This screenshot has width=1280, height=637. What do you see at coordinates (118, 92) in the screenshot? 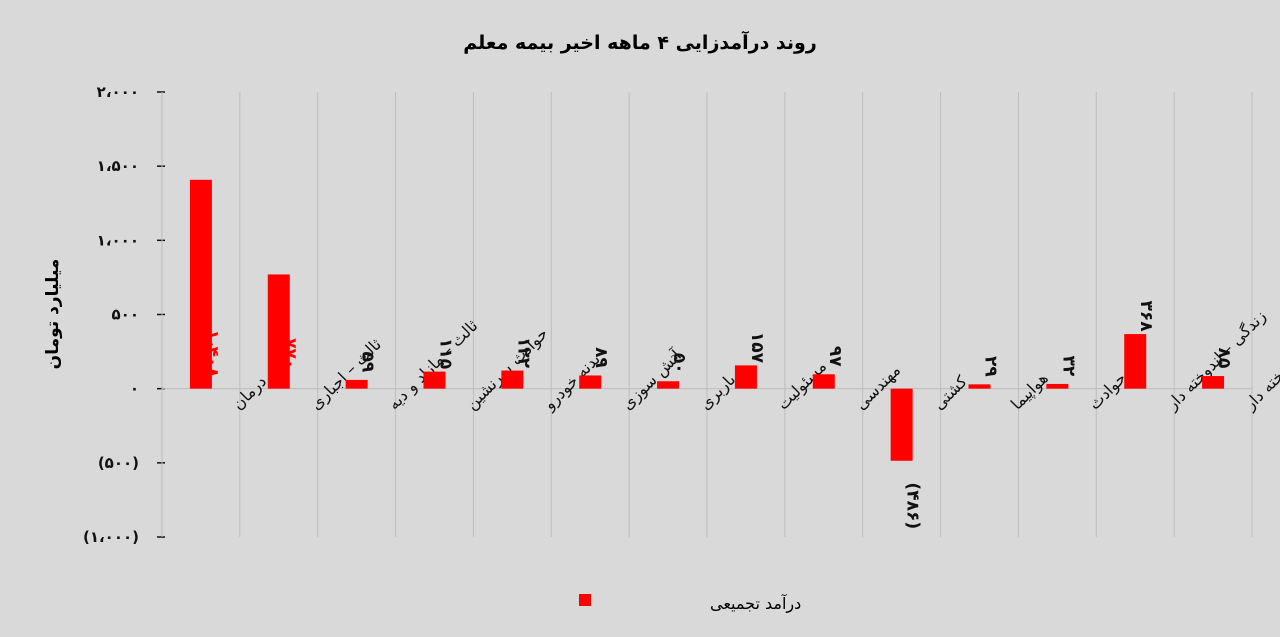
I see `y-tick-label: ۲،۰۰۰` at bounding box center [118, 92].